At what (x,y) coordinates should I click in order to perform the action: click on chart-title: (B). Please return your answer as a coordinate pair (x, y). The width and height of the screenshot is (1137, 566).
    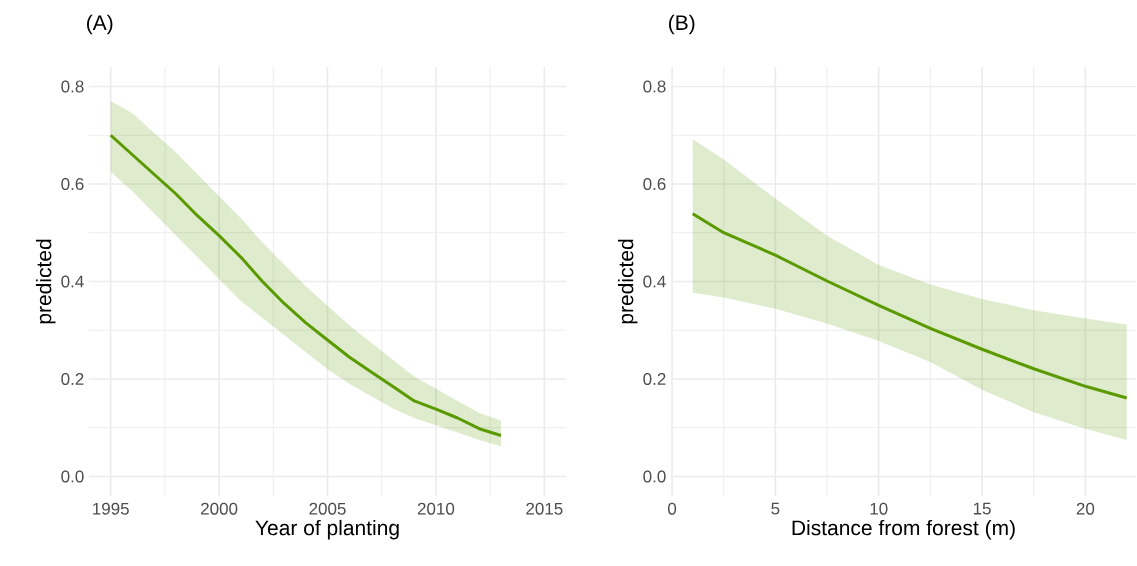
    Looking at the image, I should click on (682, 24).